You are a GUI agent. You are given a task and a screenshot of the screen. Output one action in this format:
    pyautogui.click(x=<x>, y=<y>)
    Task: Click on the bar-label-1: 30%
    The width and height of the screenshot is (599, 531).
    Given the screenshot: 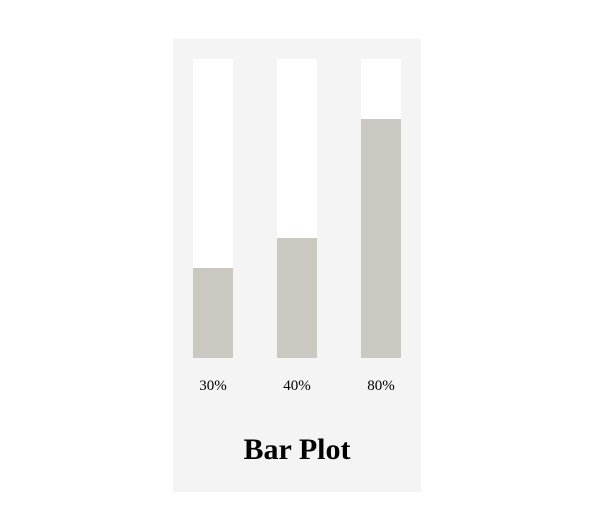 What is the action you would take?
    pyautogui.click(x=213, y=386)
    